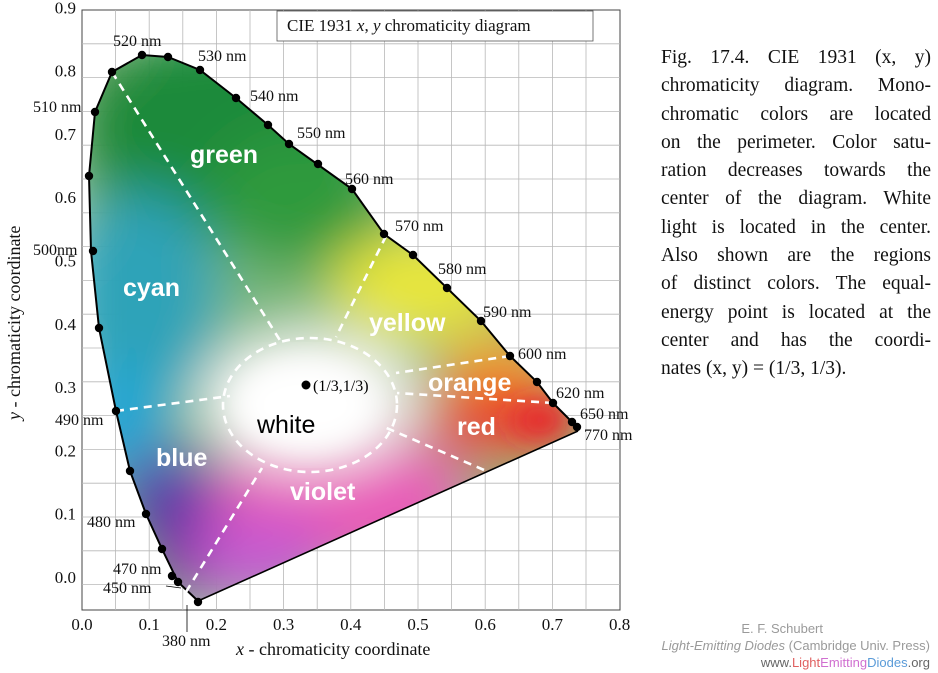 Image resolution: width=938 pixels, height=673 pixels. Describe the element at coordinates (796, 312) in the screenshot. I see `caption-line: energy point is located at the` at that location.